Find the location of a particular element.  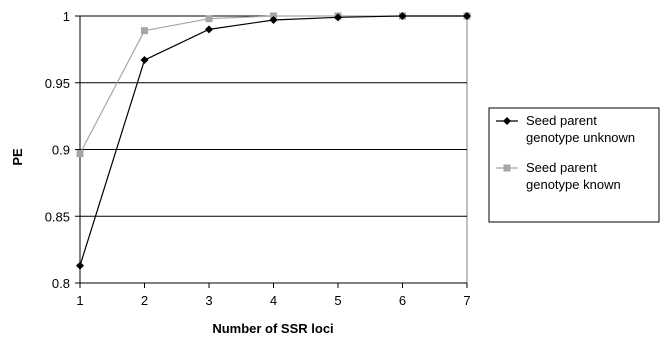

y-tick-label: 0.95 is located at coordinates (57, 83).